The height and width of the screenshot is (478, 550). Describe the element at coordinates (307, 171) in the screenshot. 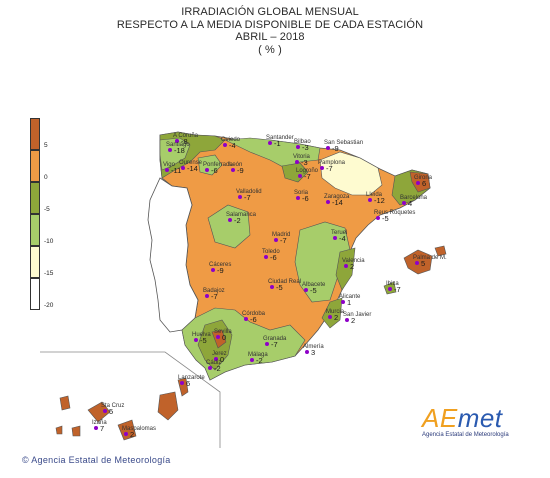

I see `station-name: Logroño` at that location.